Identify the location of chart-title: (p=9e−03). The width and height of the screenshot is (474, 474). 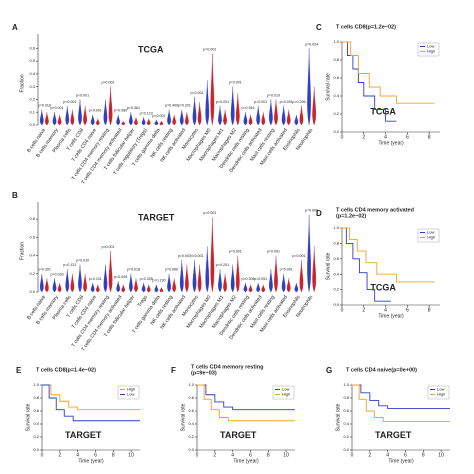
(204, 373).